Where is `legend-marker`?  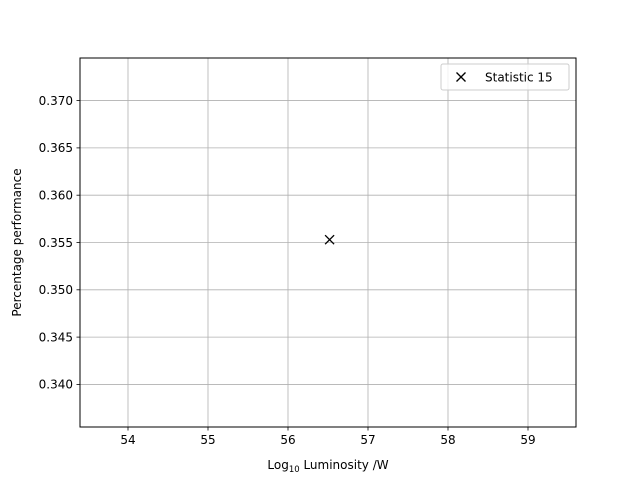 legend-marker is located at coordinates (461, 77).